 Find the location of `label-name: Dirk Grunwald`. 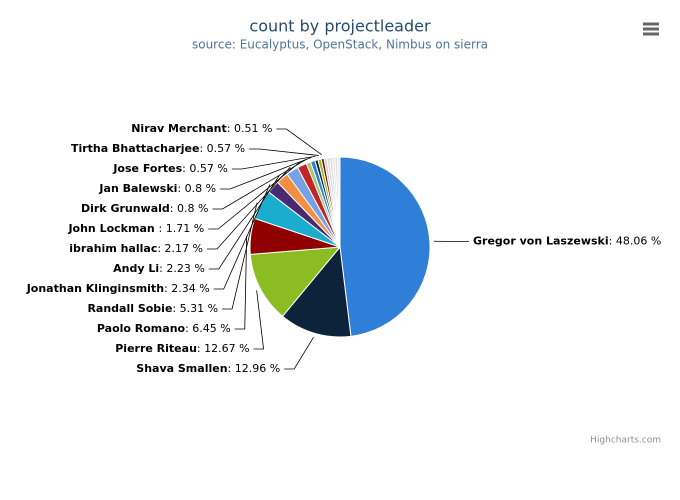

label-name: Dirk Grunwald is located at coordinates (125, 208).